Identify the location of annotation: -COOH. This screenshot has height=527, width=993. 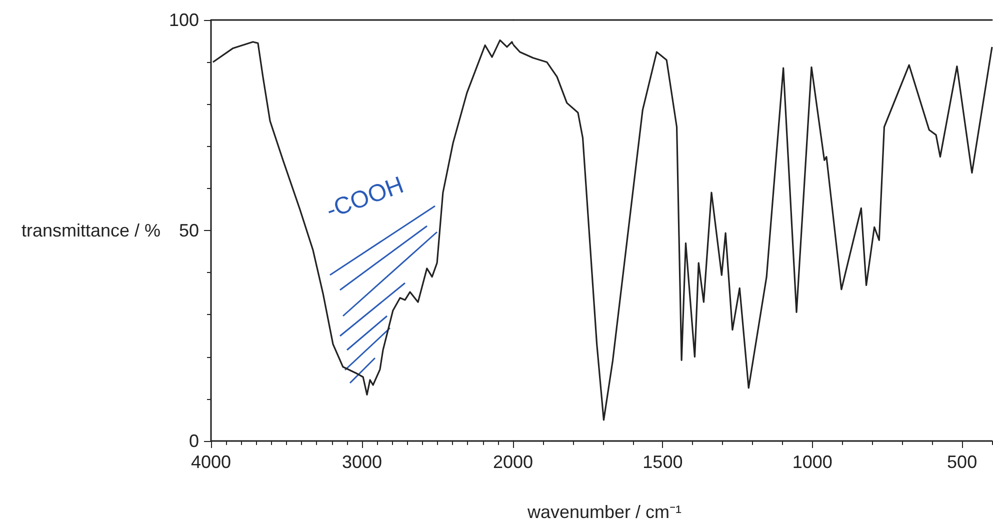
(365, 198).